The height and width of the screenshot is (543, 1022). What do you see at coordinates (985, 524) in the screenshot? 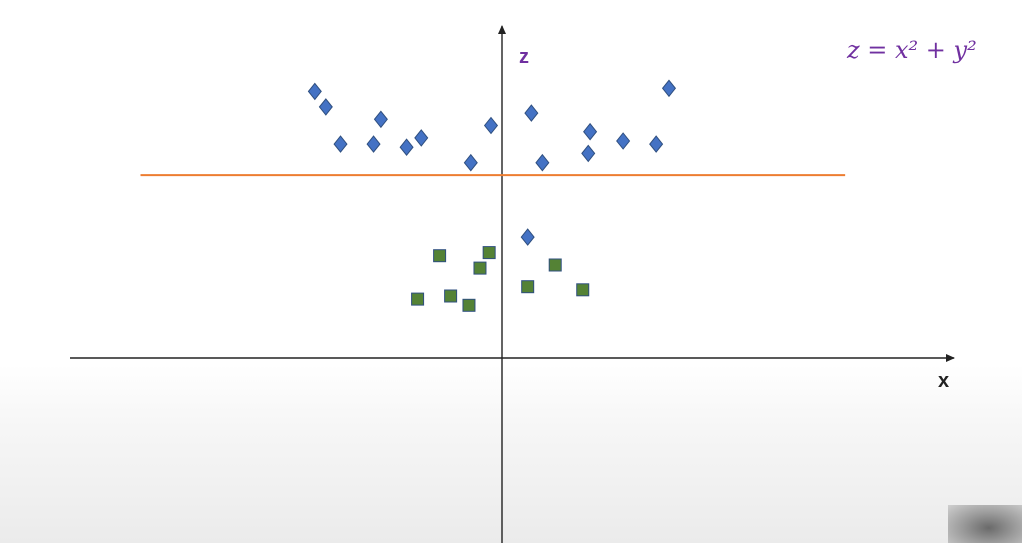
I see `video-thumbnail` at bounding box center [985, 524].